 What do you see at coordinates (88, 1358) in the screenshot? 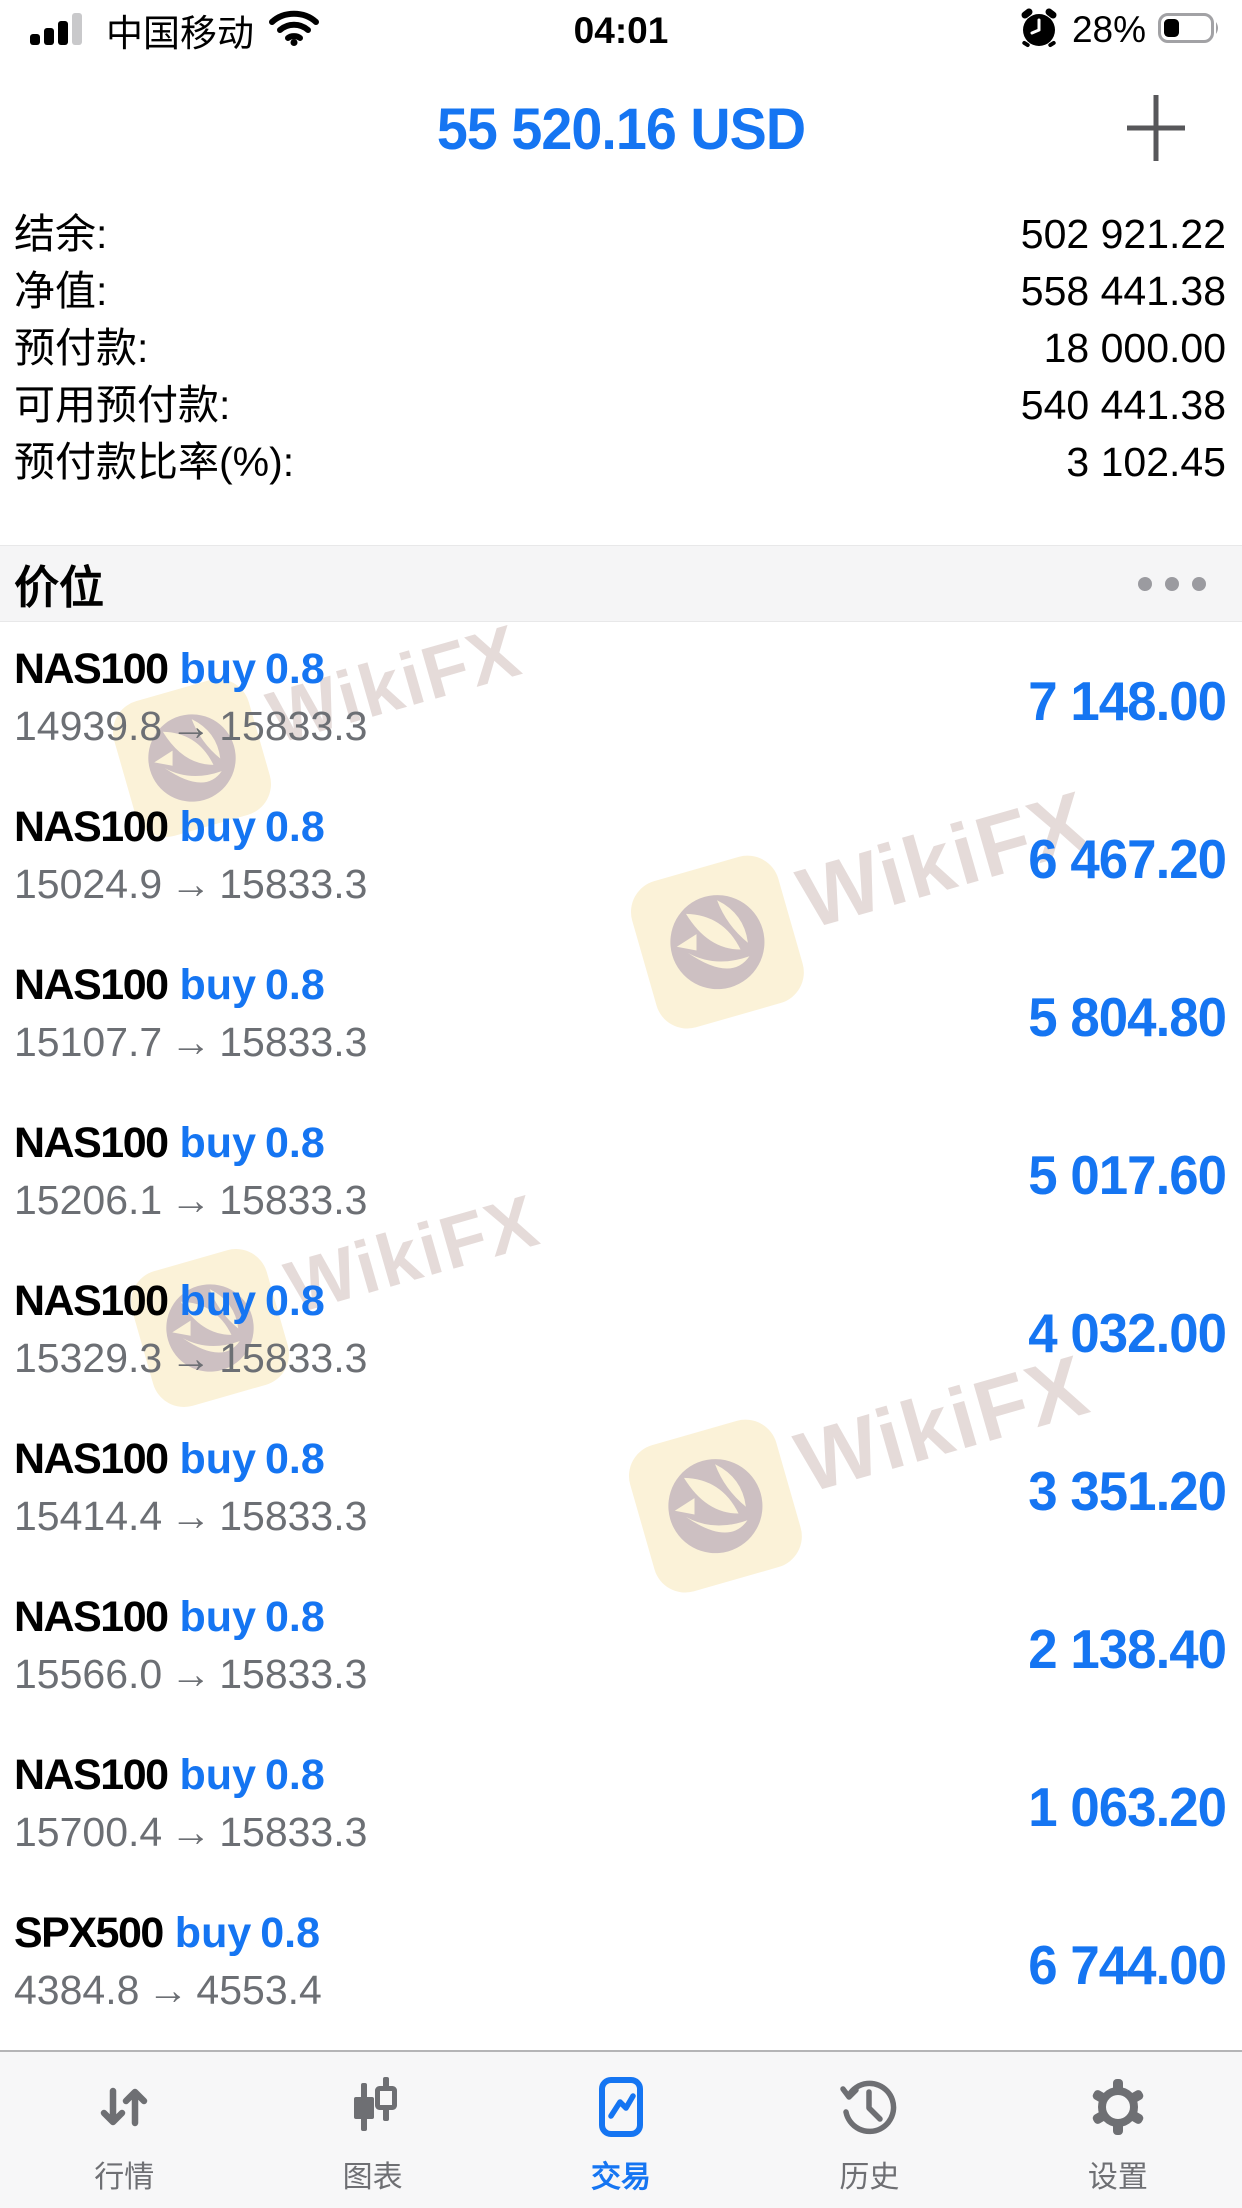
I see `open-price: 15329.3` at bounding box center [88, 1358].